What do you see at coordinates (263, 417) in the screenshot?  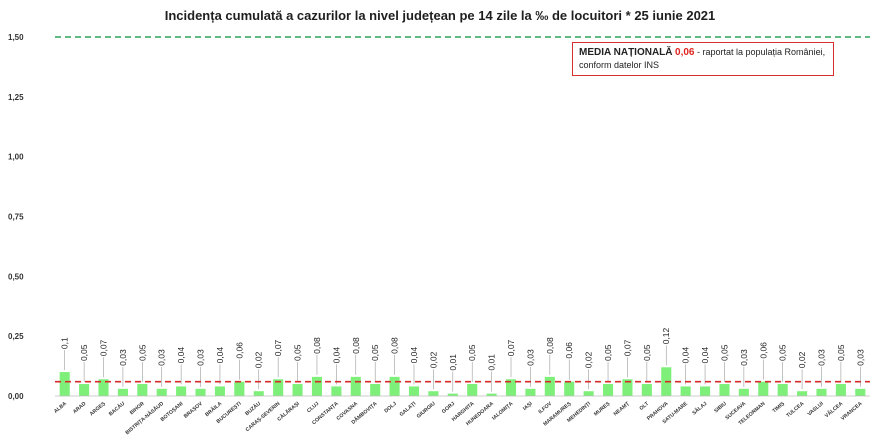 I see `x-tick-label: CARAȘ-SEVERIN` at bounding box center [263, 417].